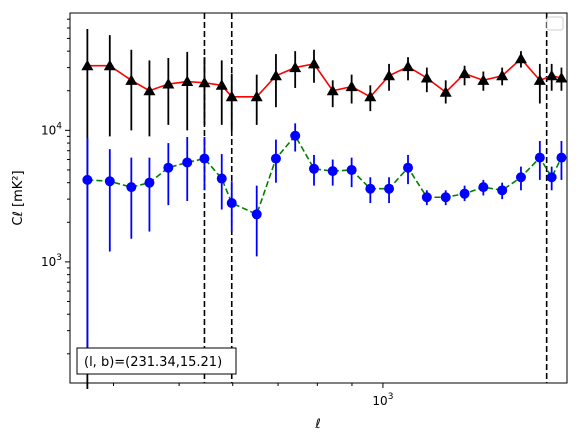 This screenshot has height=441, width=580. Describe the element at coordinates (18, 197) in the screenshot. I see `y-axis-label: Cℓ [mK²]` at that location.